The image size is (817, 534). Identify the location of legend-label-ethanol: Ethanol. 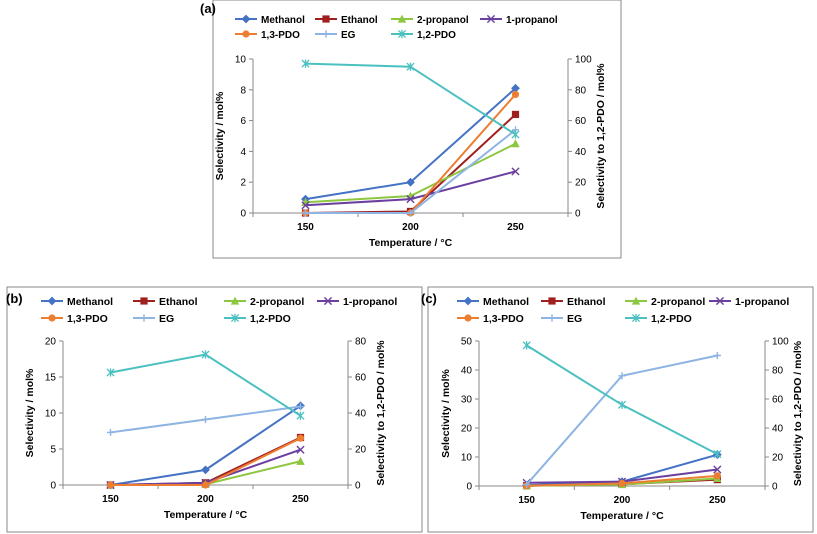
(178, 302).